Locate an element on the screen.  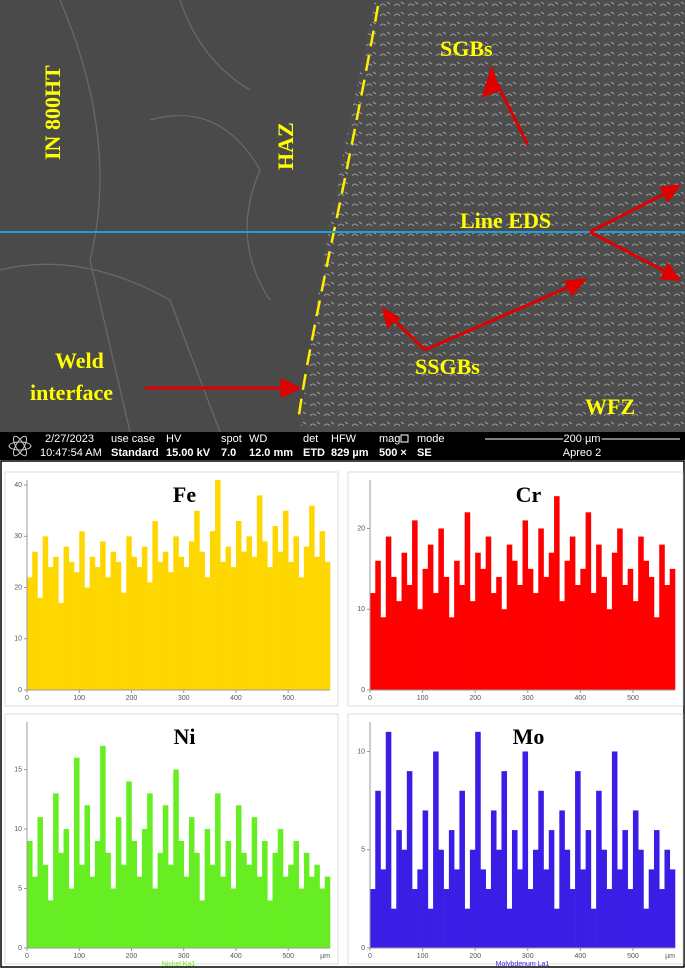
info: ETD is located at coordinates (314, 453).